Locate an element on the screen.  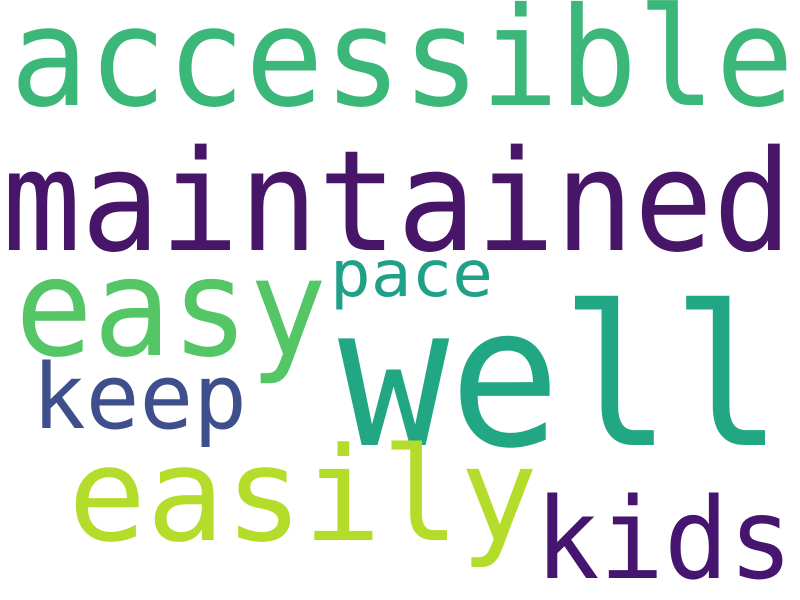
word-easy: easy is located at coordinates (171, 309).